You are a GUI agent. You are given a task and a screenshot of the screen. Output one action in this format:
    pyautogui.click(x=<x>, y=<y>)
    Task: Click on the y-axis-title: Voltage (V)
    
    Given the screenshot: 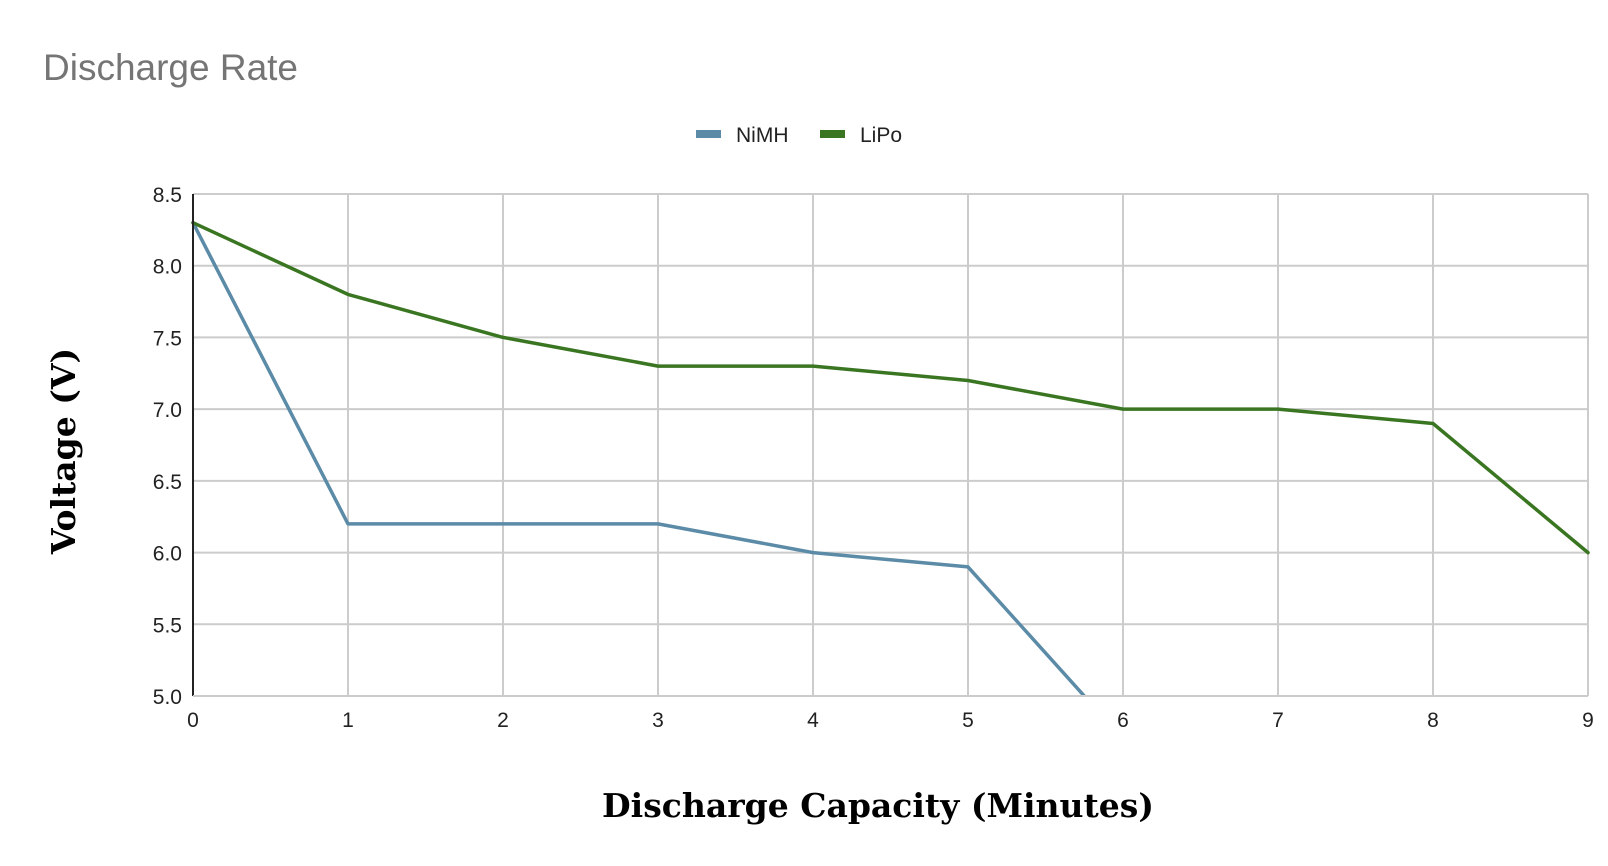 What is the action you would take?
    pyautogui.click(x=63, y=451)
    